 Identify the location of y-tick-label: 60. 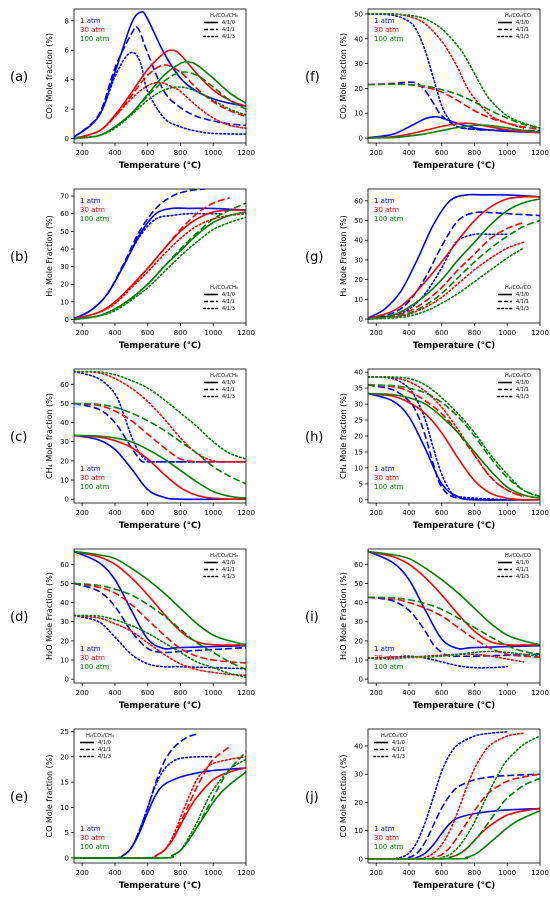
(358, 201).